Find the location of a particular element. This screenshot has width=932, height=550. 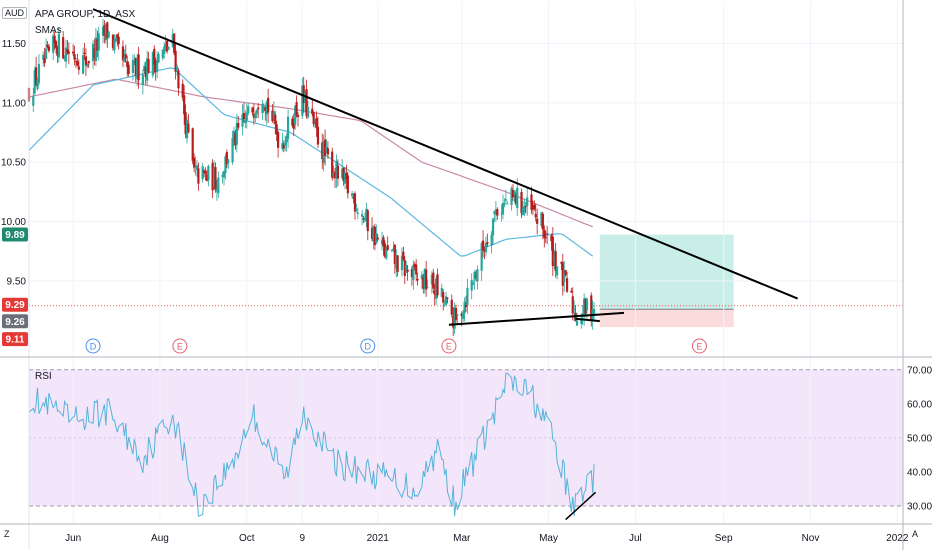

rsi-tick-label: 70.00 is located at coordinates (919, 370).